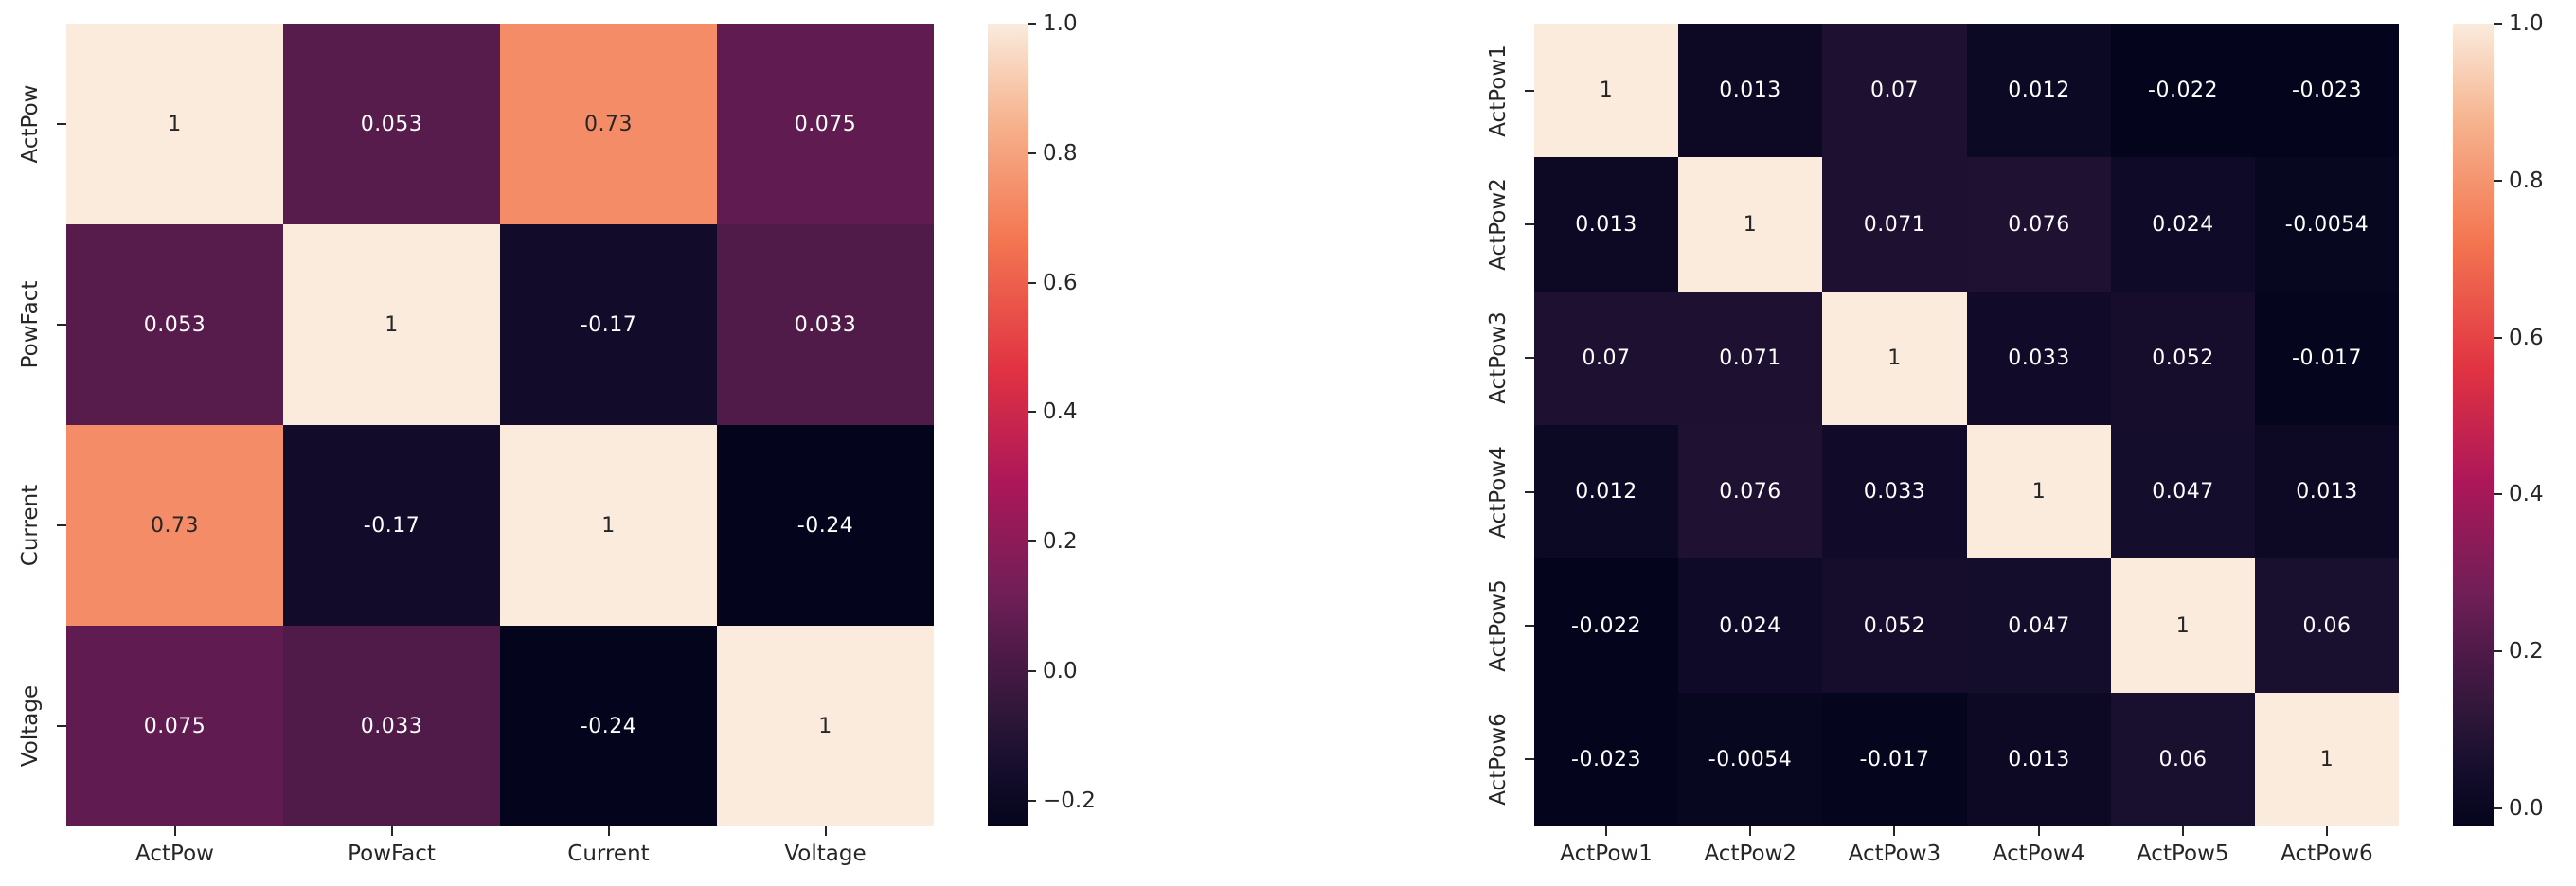 The height and width of the screenshot is (886, 2576). I want to click on cell-value: 0.076, so click(1750, 492).